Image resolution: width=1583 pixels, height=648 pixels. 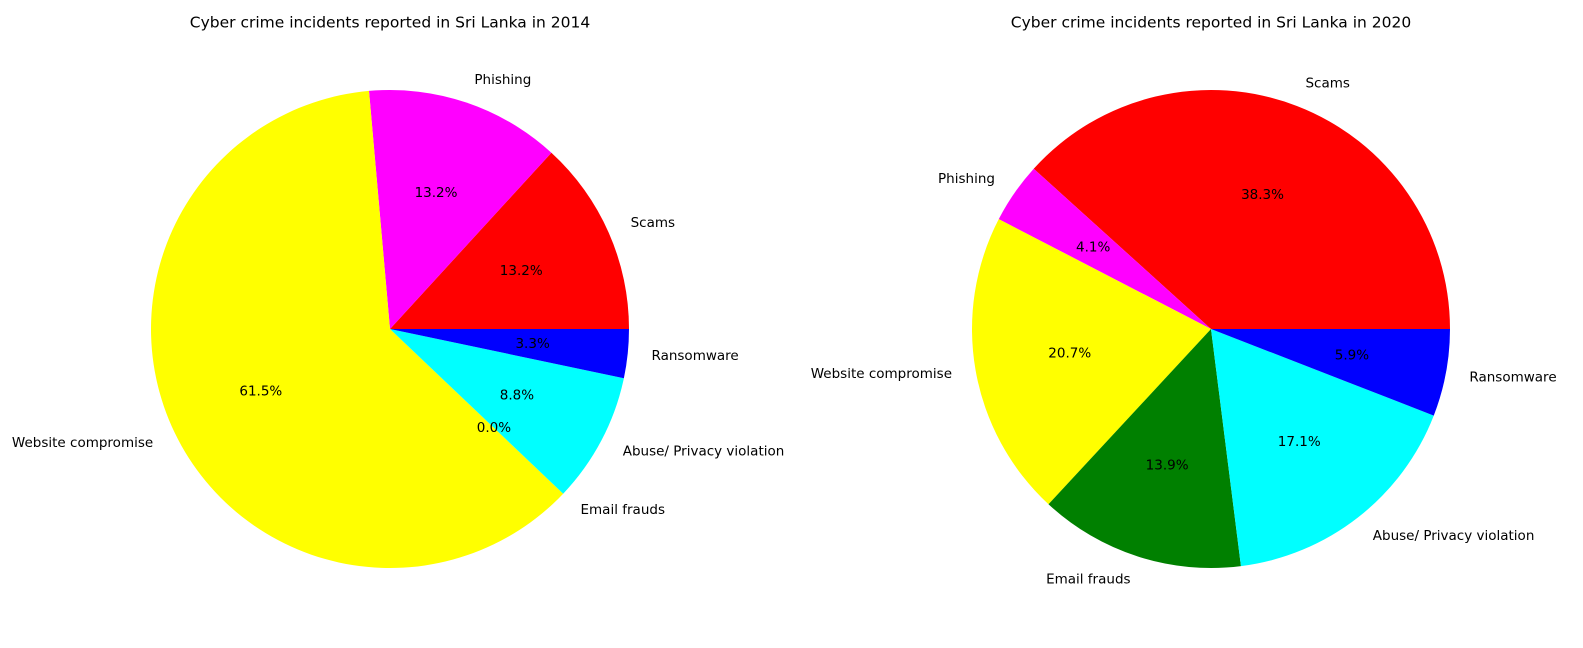 What do you see at coordinates (494, 428) in the screenshot?
I see `slice-percent-label: 0.0%` at bounding box center [494, 428].